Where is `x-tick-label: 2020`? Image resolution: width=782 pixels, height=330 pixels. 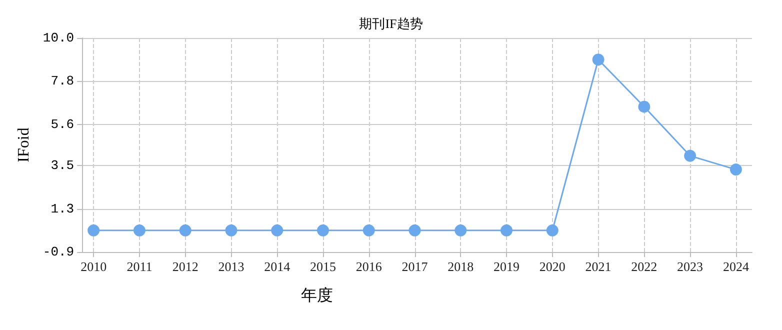 x-tick-label: 2020 is located at coordinates (552, 266).